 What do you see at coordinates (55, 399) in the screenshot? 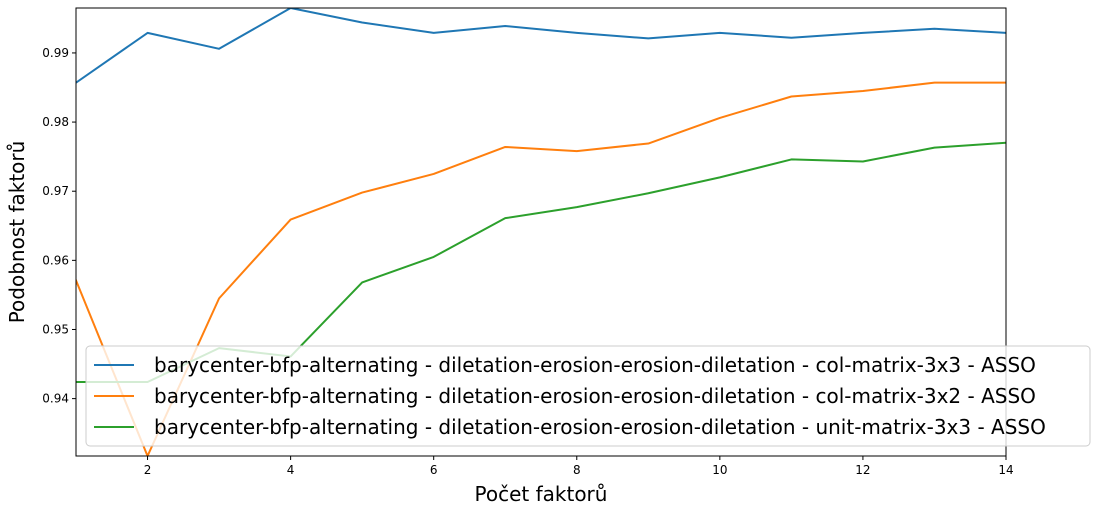
I see `y-tick-label: 0.94` at bounding box center [55, 399].